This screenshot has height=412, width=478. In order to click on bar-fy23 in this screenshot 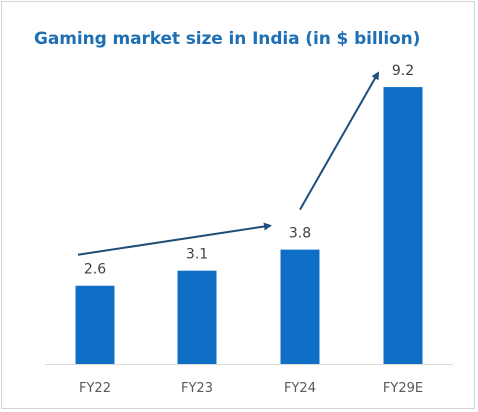, I will do `click(197, 317)`.